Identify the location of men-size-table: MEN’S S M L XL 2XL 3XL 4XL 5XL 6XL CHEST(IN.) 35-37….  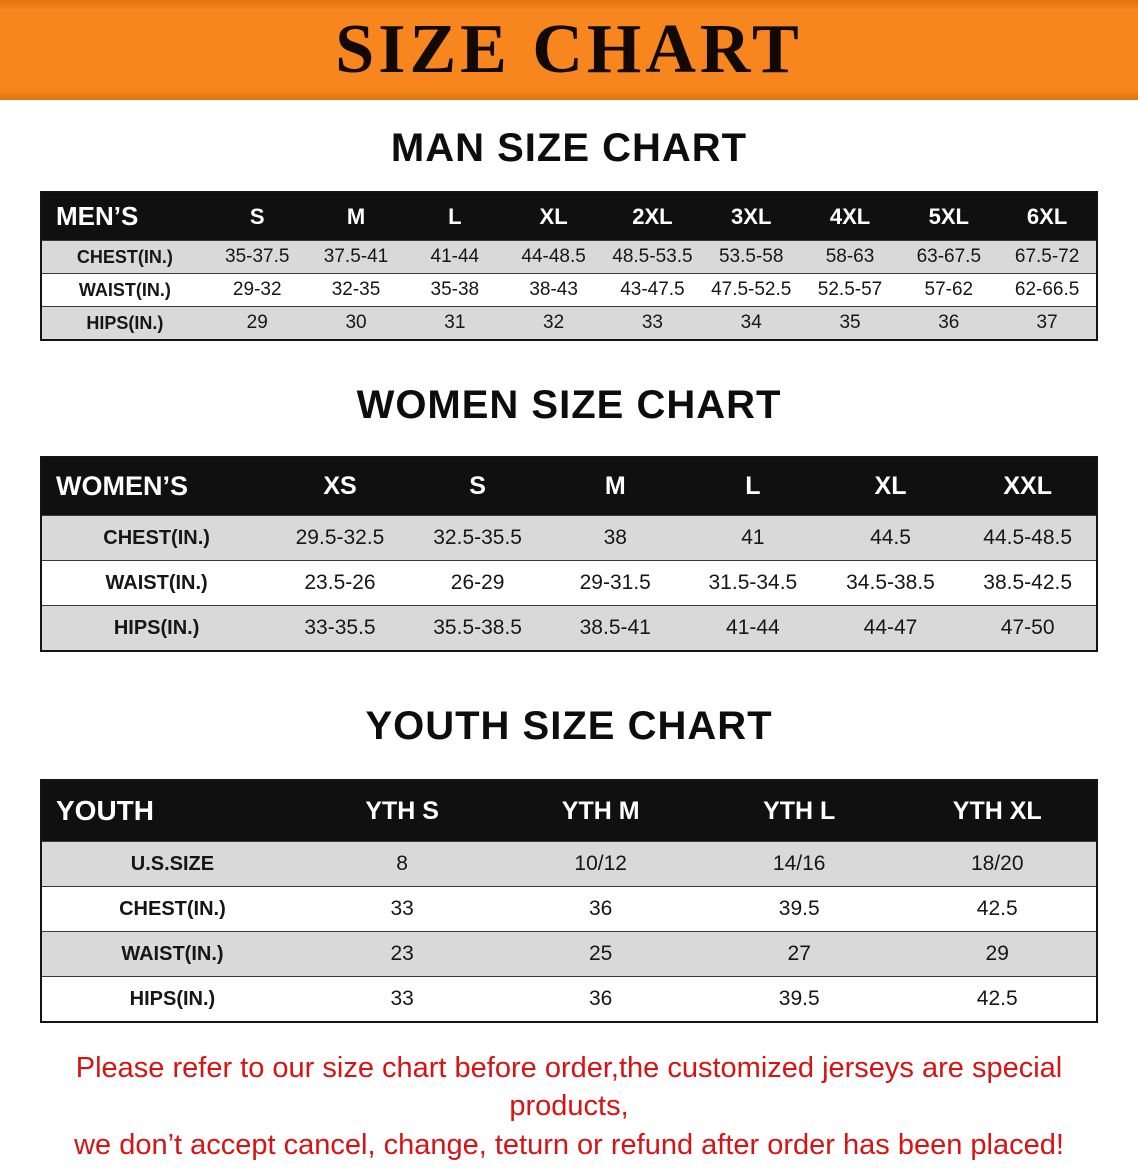
(569, 266).